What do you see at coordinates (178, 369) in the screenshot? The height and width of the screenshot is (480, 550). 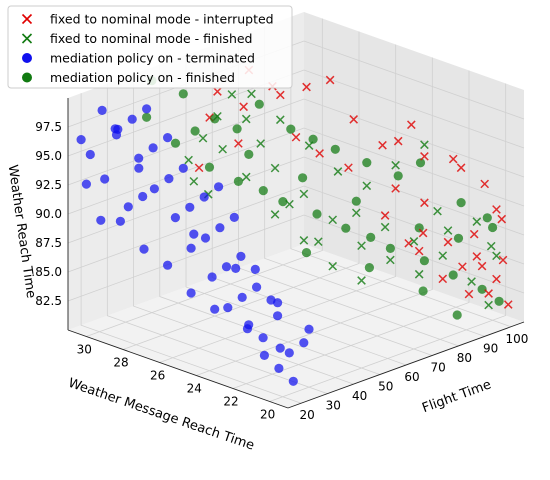 I see `y-axis-line` at bounding box center [178, 369].